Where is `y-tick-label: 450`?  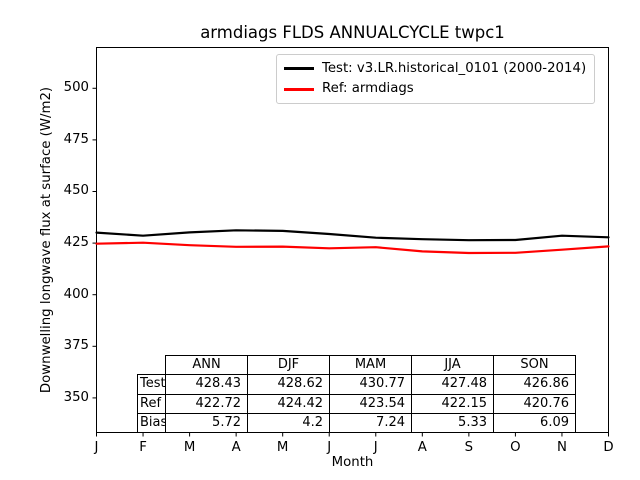
y-tick-label: 450 is located at coordinates (76, 191).